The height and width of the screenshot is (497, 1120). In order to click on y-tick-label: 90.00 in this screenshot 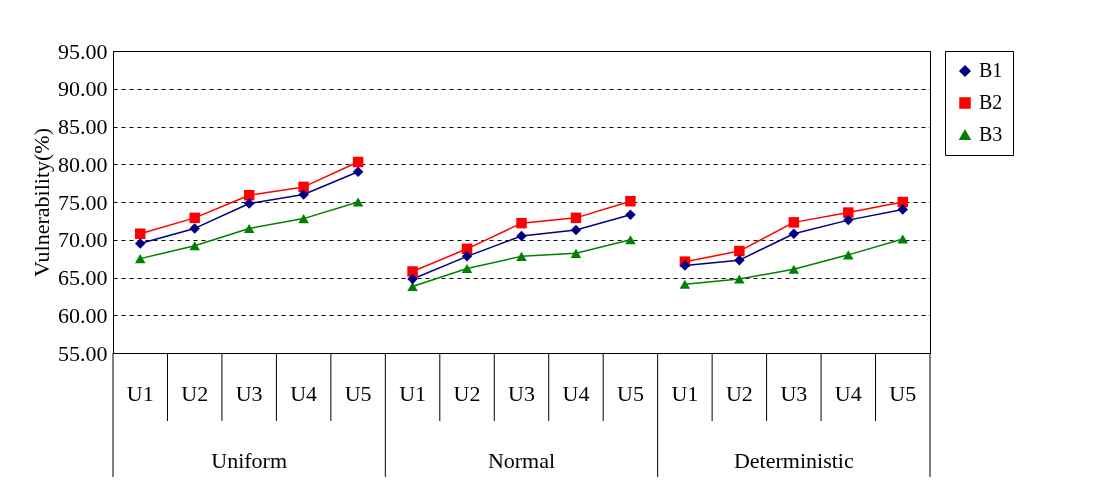, I will do `click(83, 89)`.